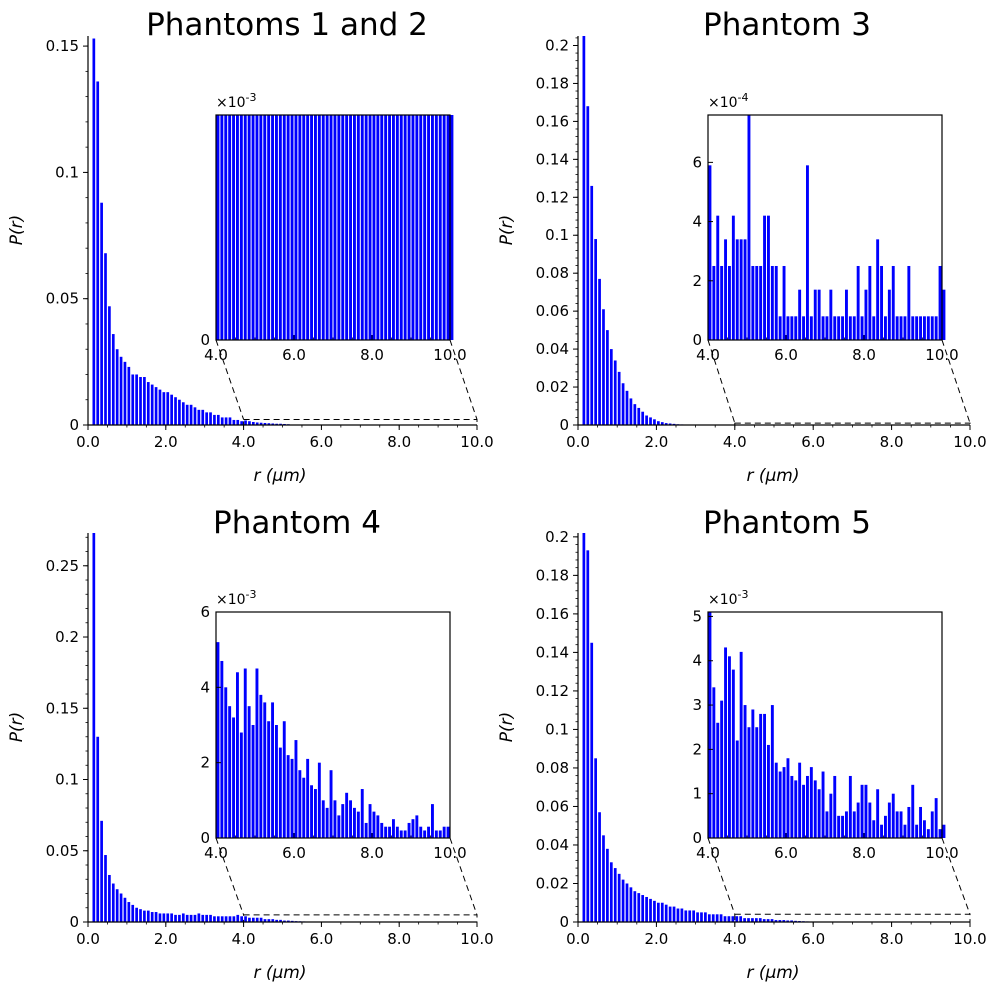 This screenshot has width=995, height=987. What do you see at coordinates (552, 691) in the screenshot?
I see `y-tick-label: 0.12` at bounding box center [552, 691].